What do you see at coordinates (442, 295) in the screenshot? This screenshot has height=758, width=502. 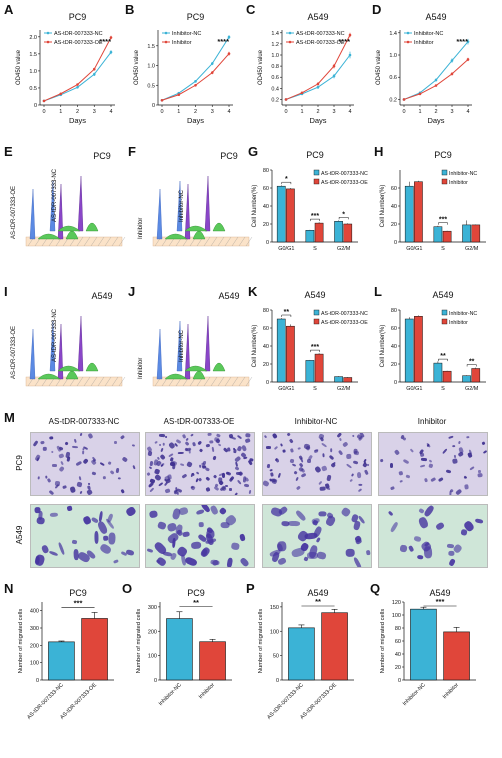 I see `panel-title-L: A549` at bounding box center [442, 295].